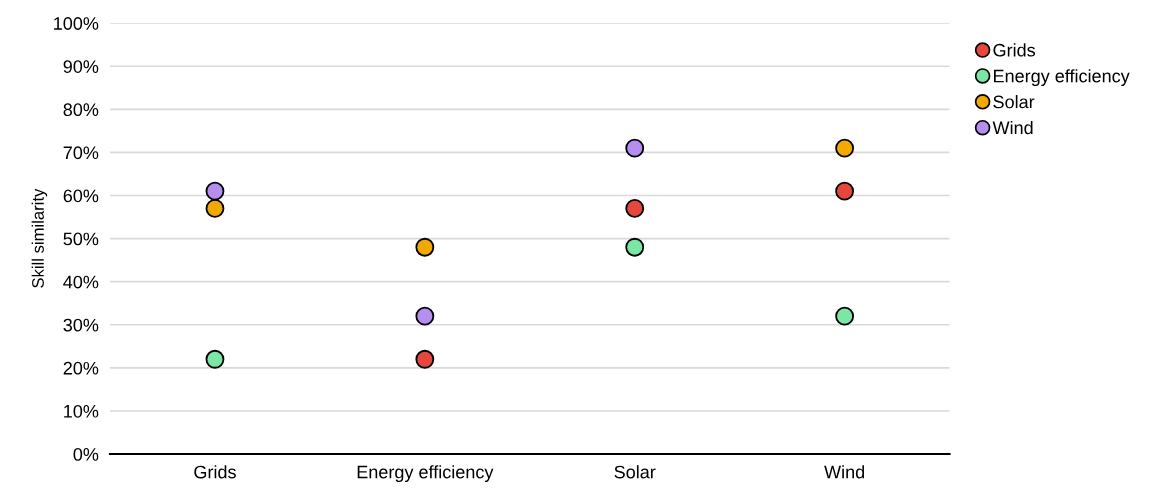 Image resolution: width=1158 pixels, height=493 pixels. What do you see at coordinates (81, 153) in the screenshot?
I see `y-tick-label: 70%` at bounding box center [81, 153].